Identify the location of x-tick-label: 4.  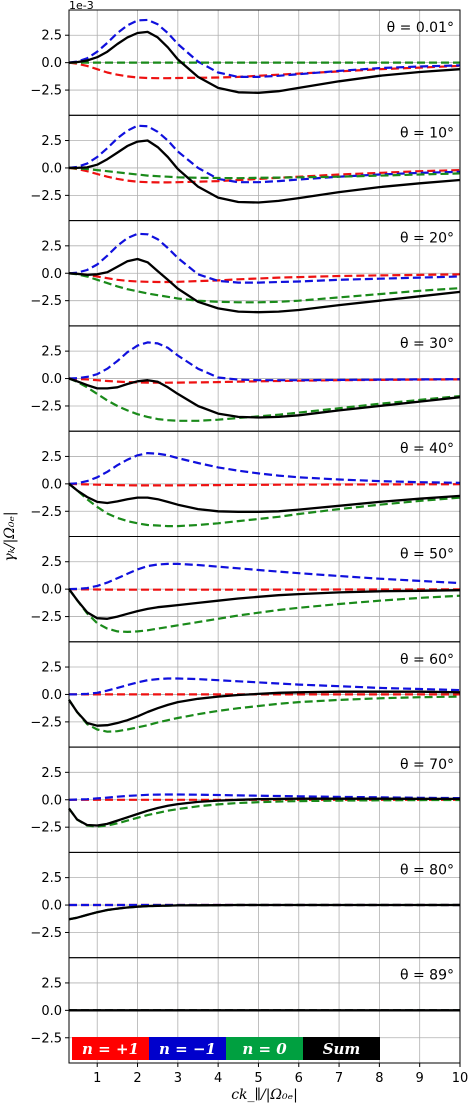
(218, 1078).